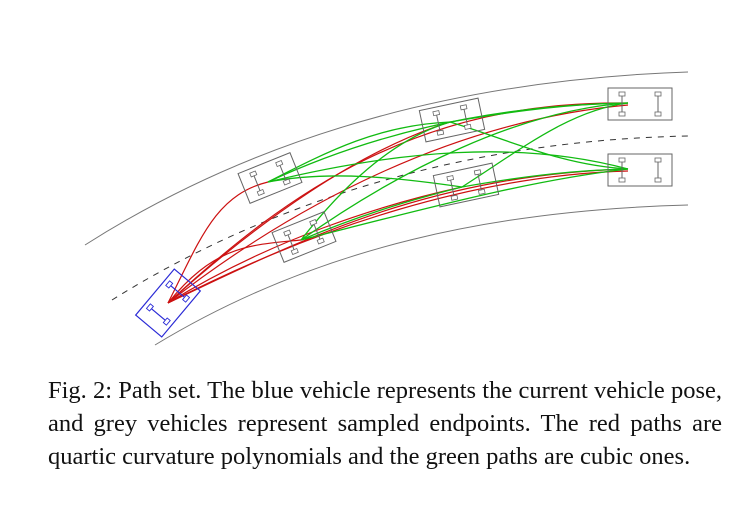 This screenshot has height=516, width=744. I want to click on cubic-paths, so click(448, 171).